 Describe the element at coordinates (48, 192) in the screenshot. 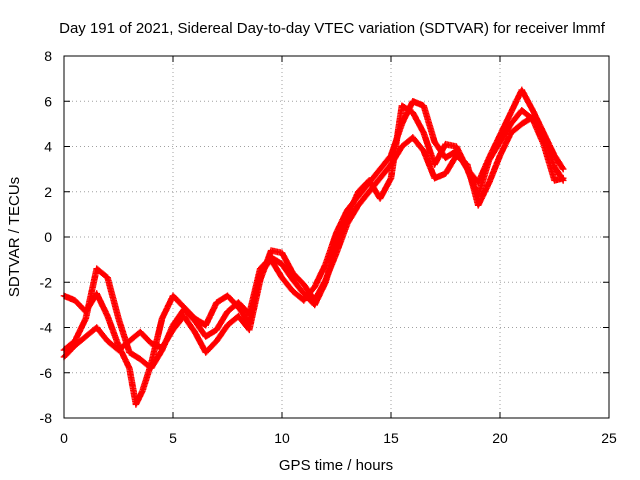

I see `y-tick-label: 2` at that location.